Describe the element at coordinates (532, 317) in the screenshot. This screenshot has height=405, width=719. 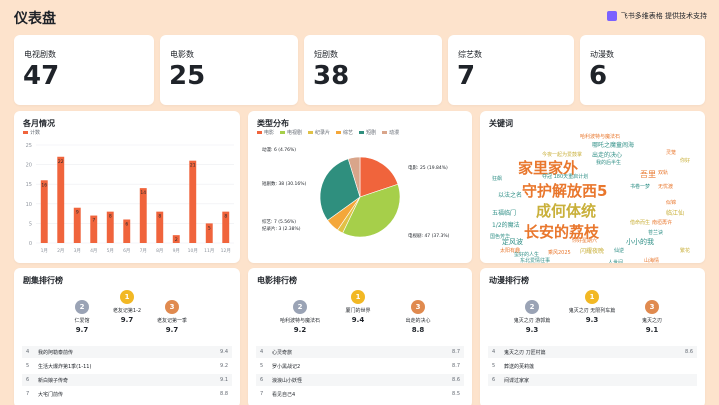
I see `podium-second: 2 鬼灭之刃 游郭篇 9.3` at that location.